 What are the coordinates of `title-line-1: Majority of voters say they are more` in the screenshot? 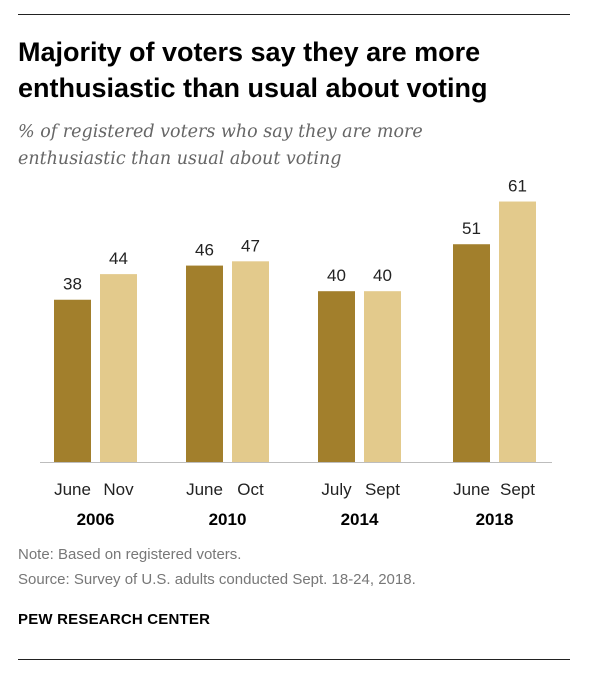 It's located at (249, 52).